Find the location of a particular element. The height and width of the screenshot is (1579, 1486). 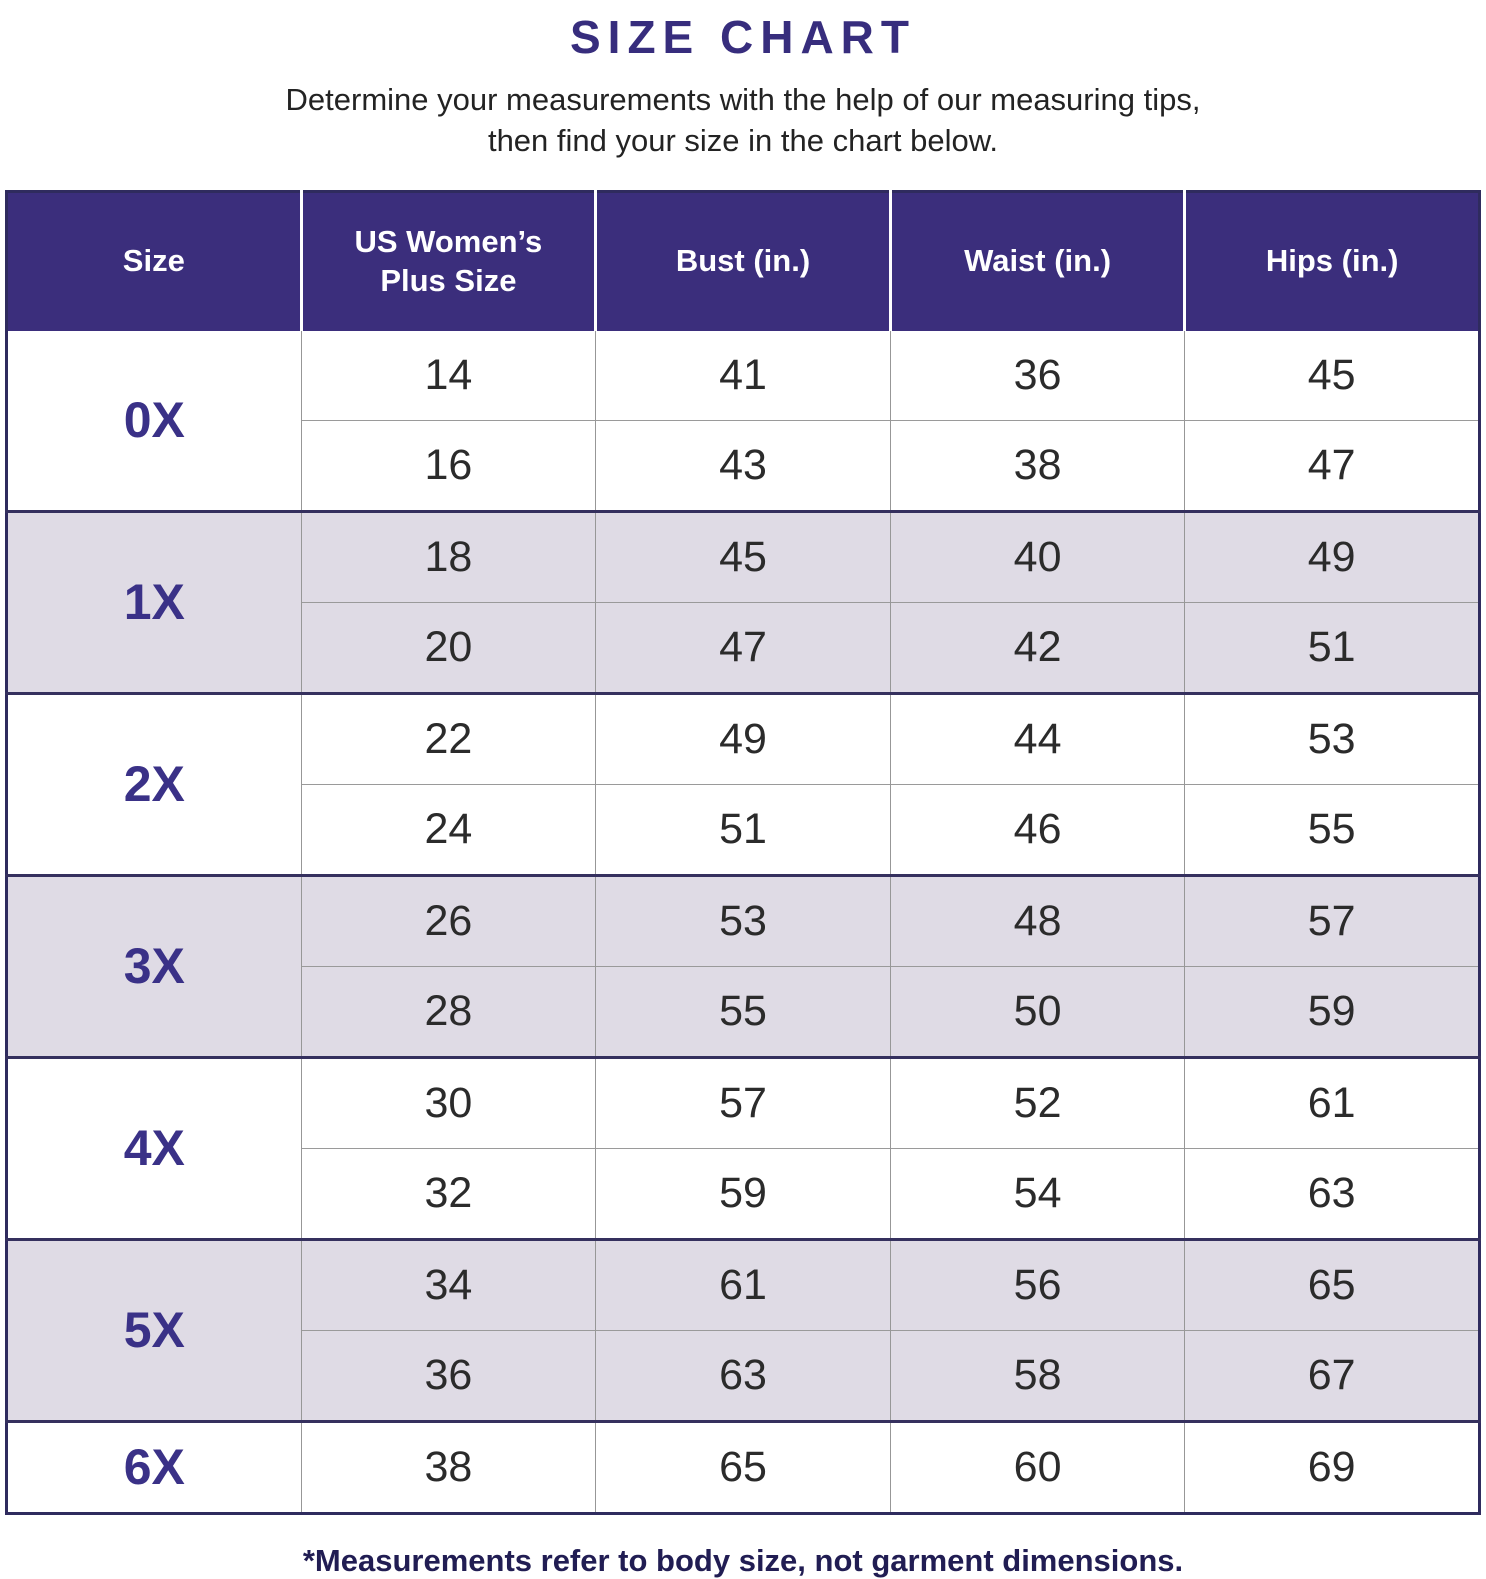

table-row: 32 59 54 63 is located at coordinates (743, 1193).